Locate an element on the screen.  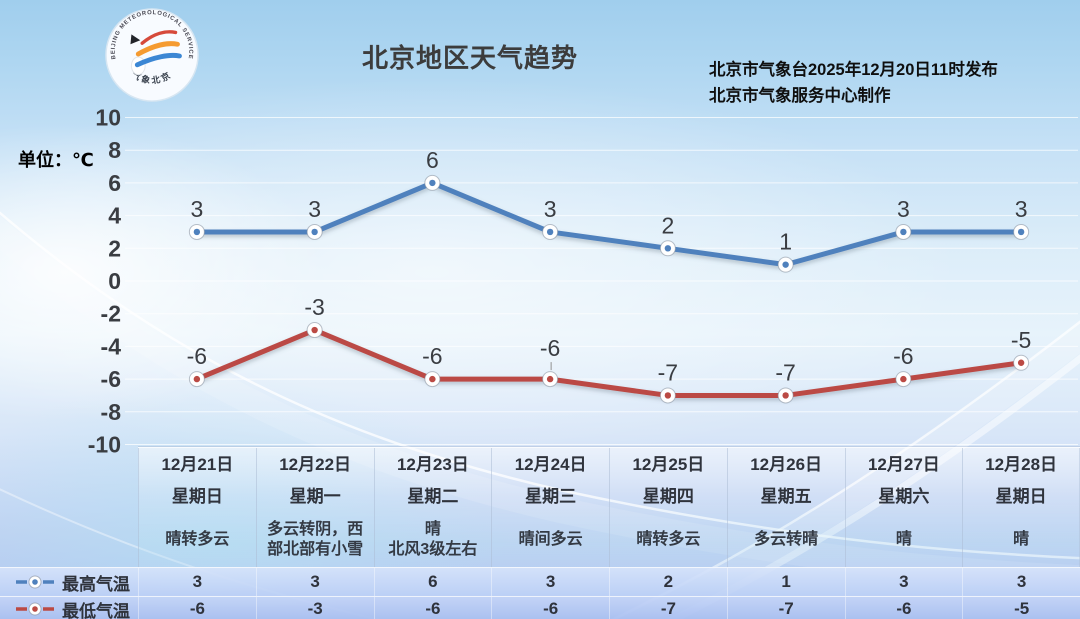
logo-blue-stripe is located at coordinates (158, 60).